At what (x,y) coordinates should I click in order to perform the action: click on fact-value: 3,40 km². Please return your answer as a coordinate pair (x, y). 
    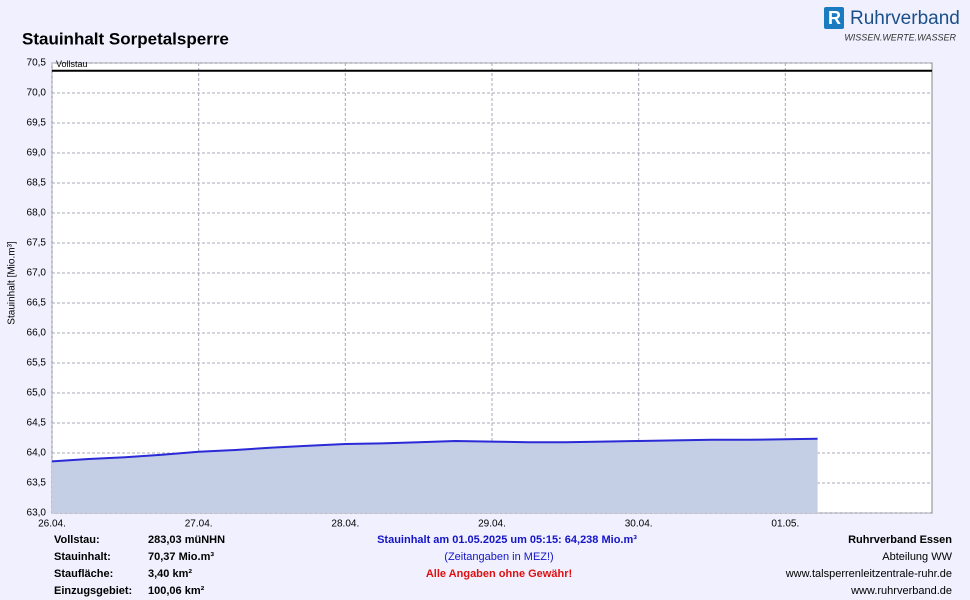
    Looking at the image, I should click on (170, 574).